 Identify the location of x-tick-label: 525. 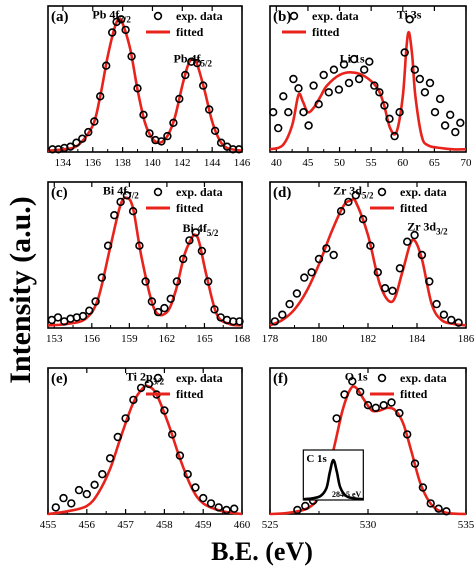
(270, 525).